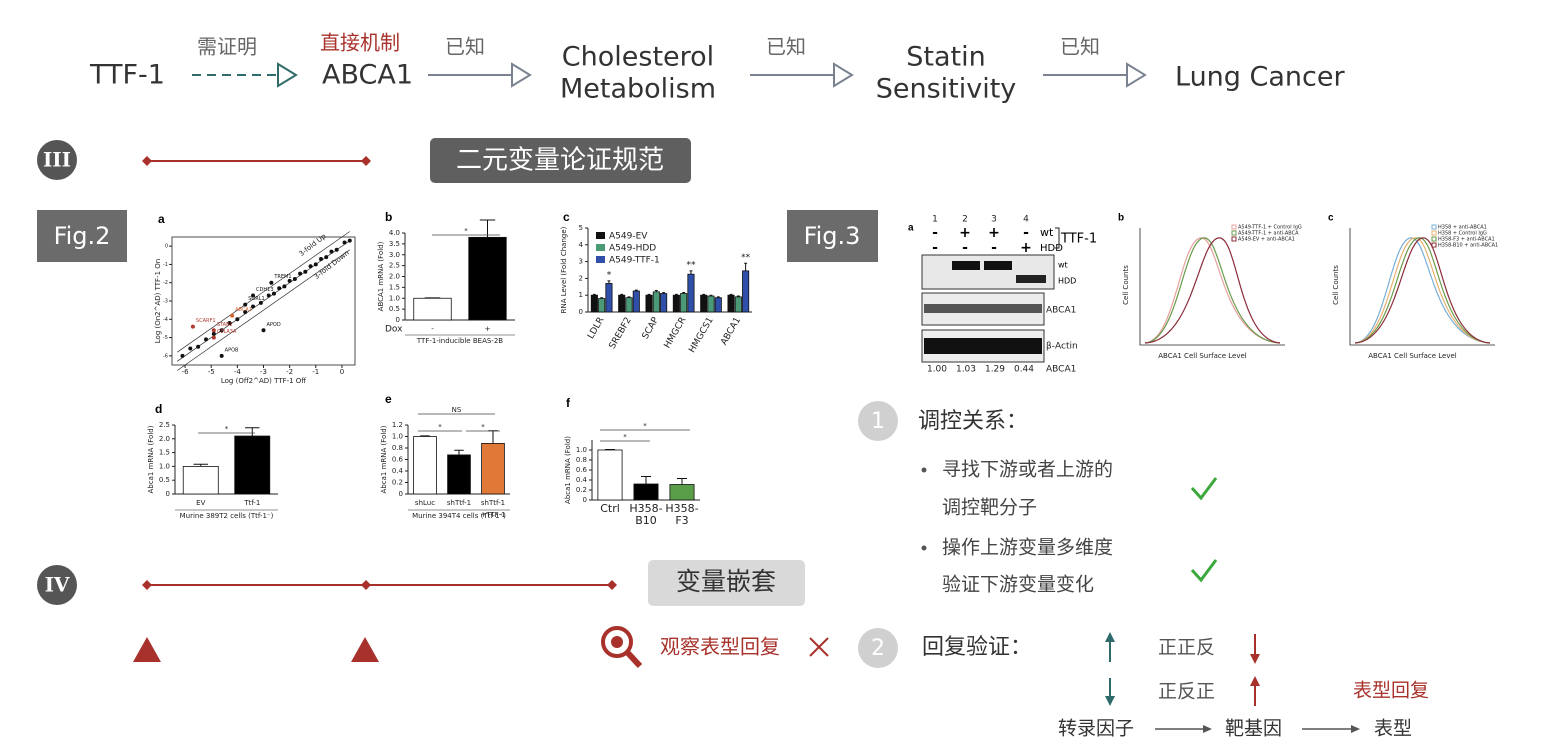 The image size is (1556, 754). Describe the element at coordinates (1027, 548) in the screenshot. I see `bullet-text: 操作上游变量多维度` at that location.